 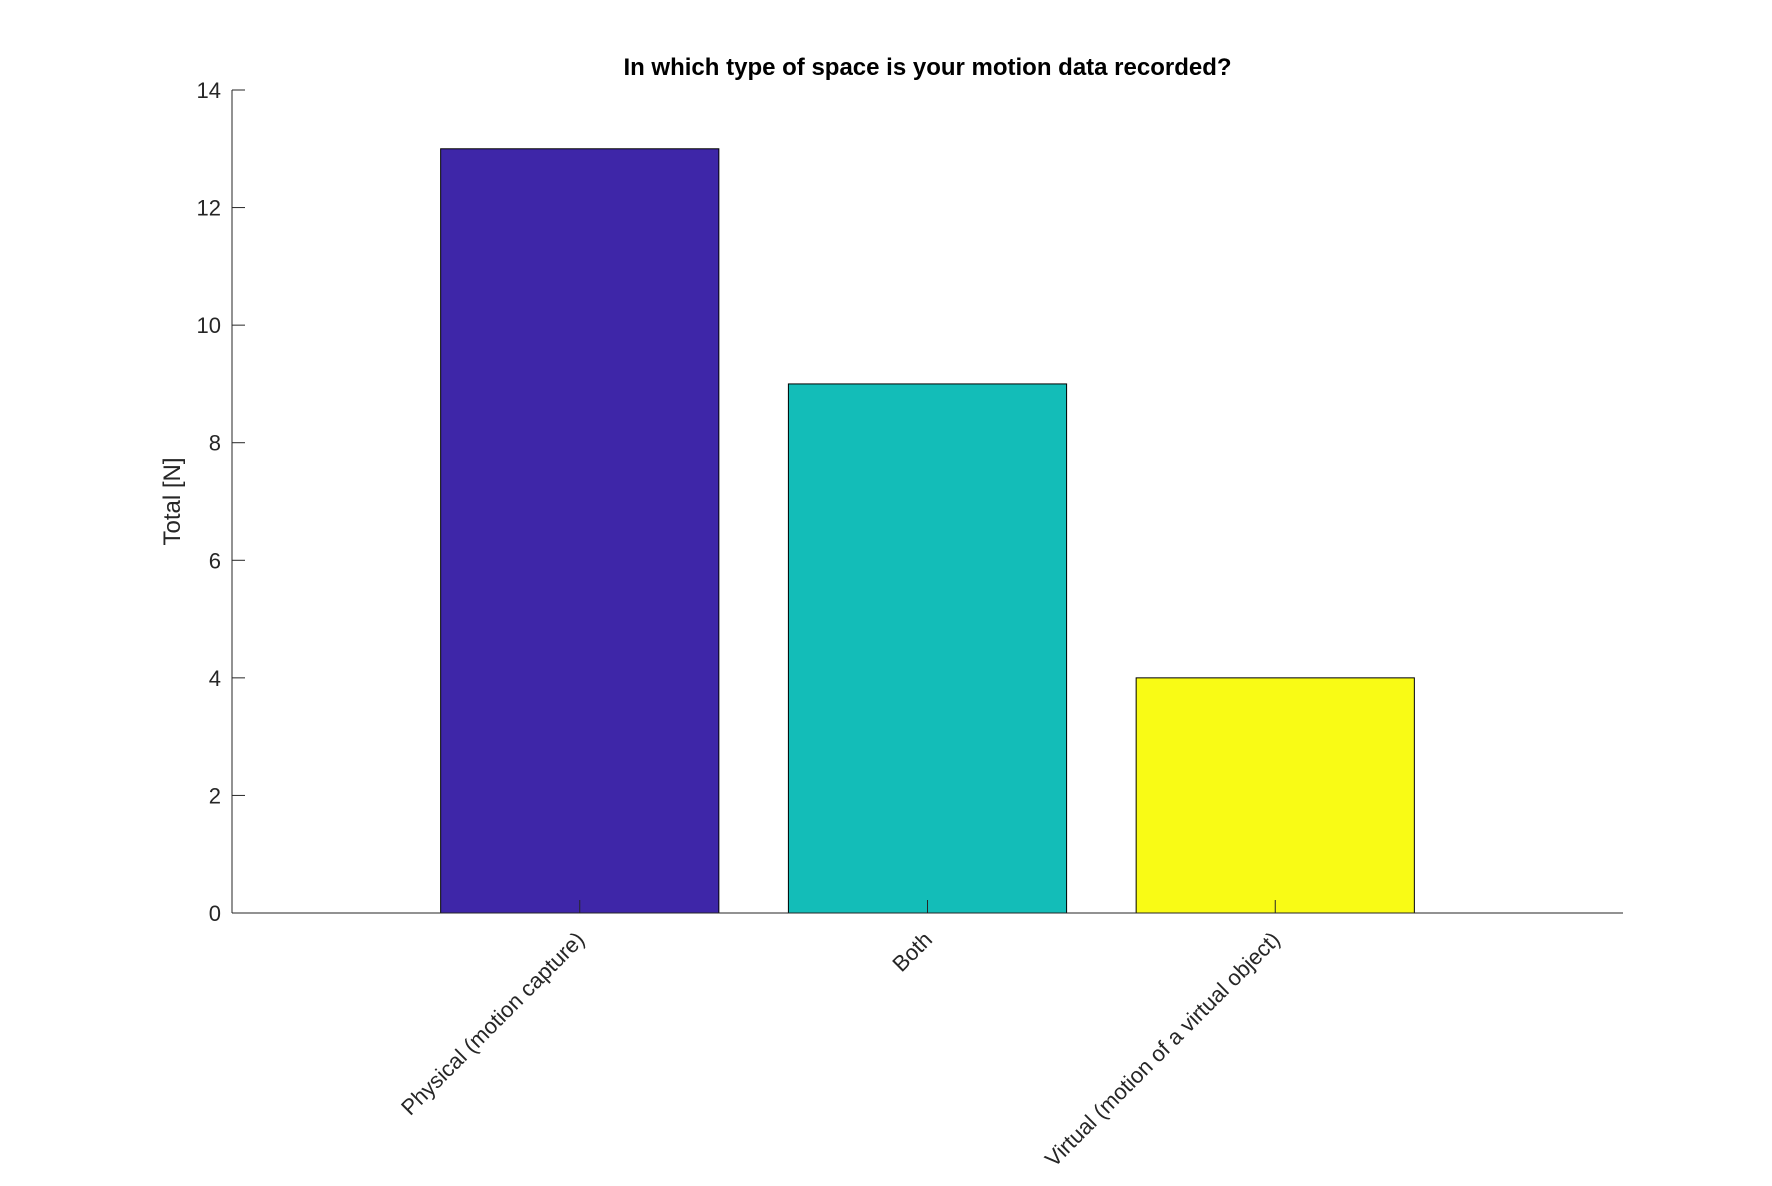 What do you see at coordinates (215, 913) in the screenshot?
I see `y-tick-label: 0` at bounding box center [215, 913].